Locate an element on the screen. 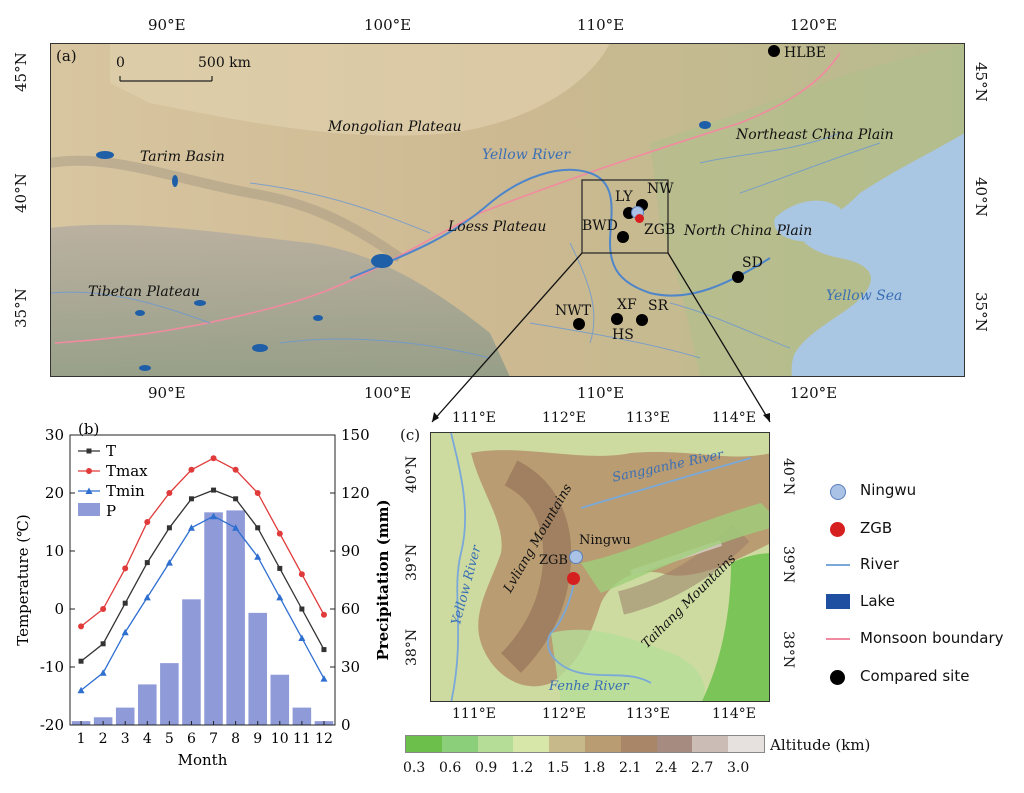 Image resolution: width=1024 pixels, height=793 pixels. lon-label-bottom: 110°E is located at coordinates (601, 393).